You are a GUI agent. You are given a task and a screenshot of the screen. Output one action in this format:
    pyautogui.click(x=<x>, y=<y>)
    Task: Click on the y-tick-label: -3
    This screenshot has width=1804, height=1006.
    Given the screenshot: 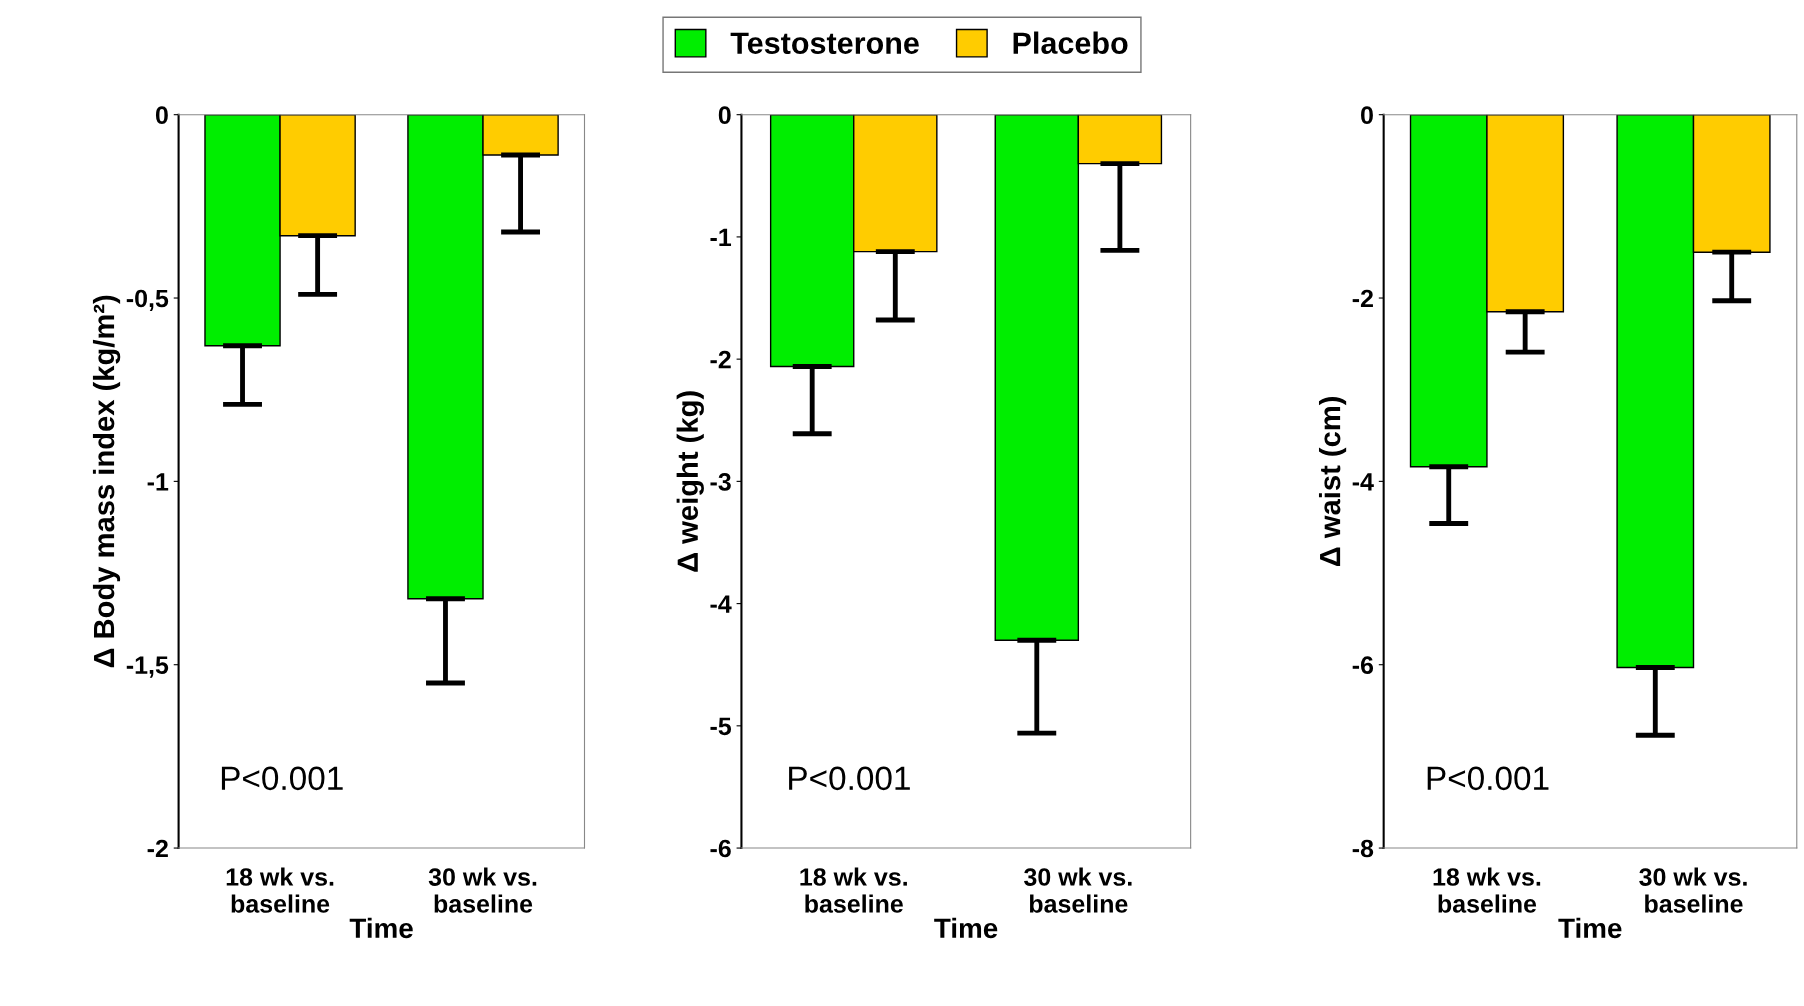 What is the action you would take?
    pyautogui.click(x=720, y=481)
    